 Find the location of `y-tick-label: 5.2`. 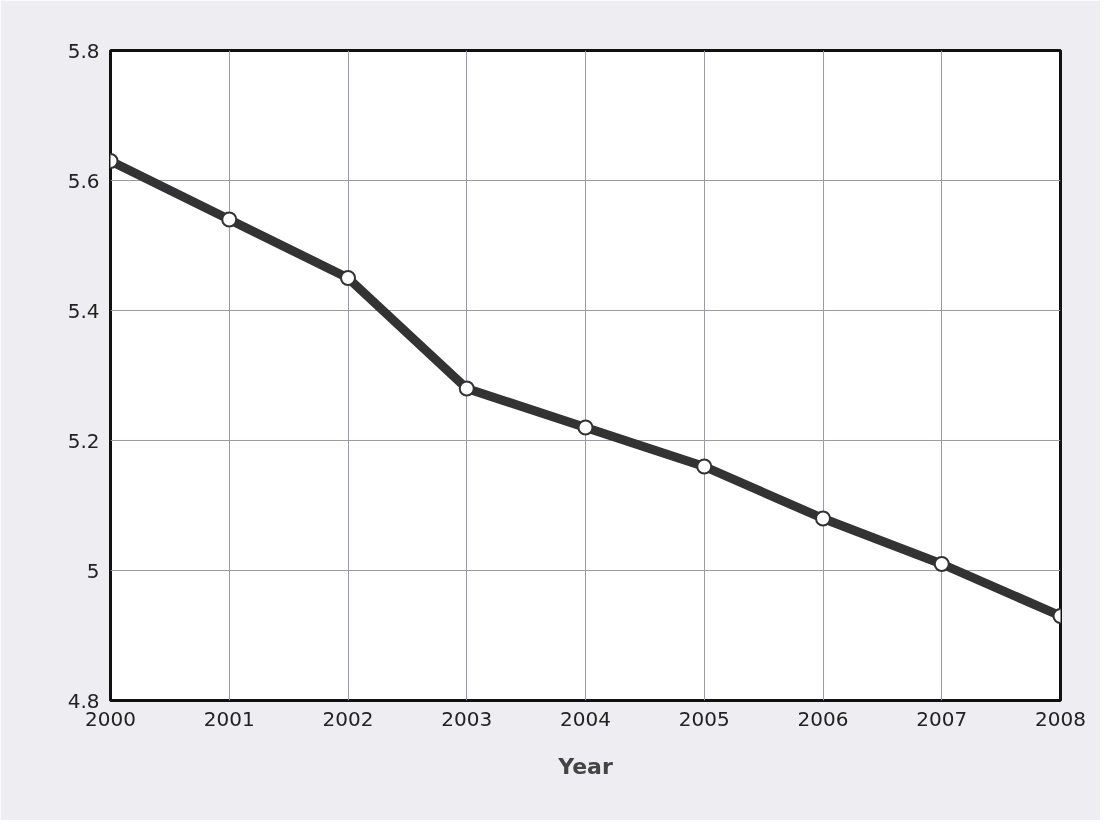

y-tick-label: 5.2 is located at coordinates (83, 440).